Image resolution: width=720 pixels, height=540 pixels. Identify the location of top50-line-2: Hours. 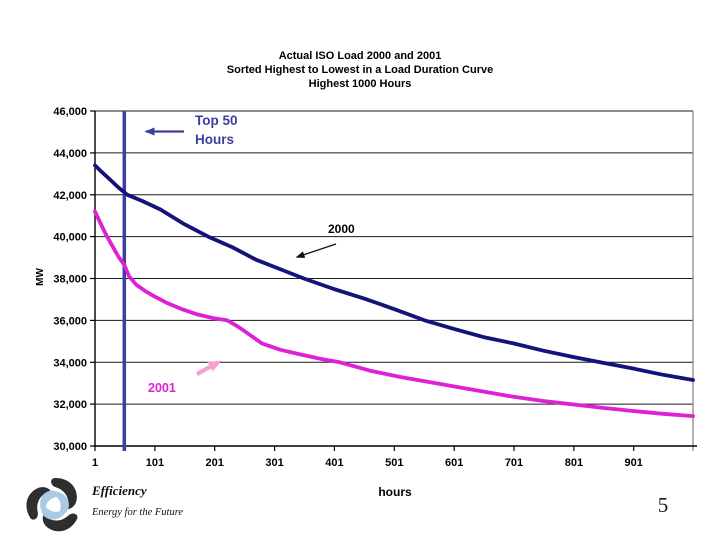
(215, 139).